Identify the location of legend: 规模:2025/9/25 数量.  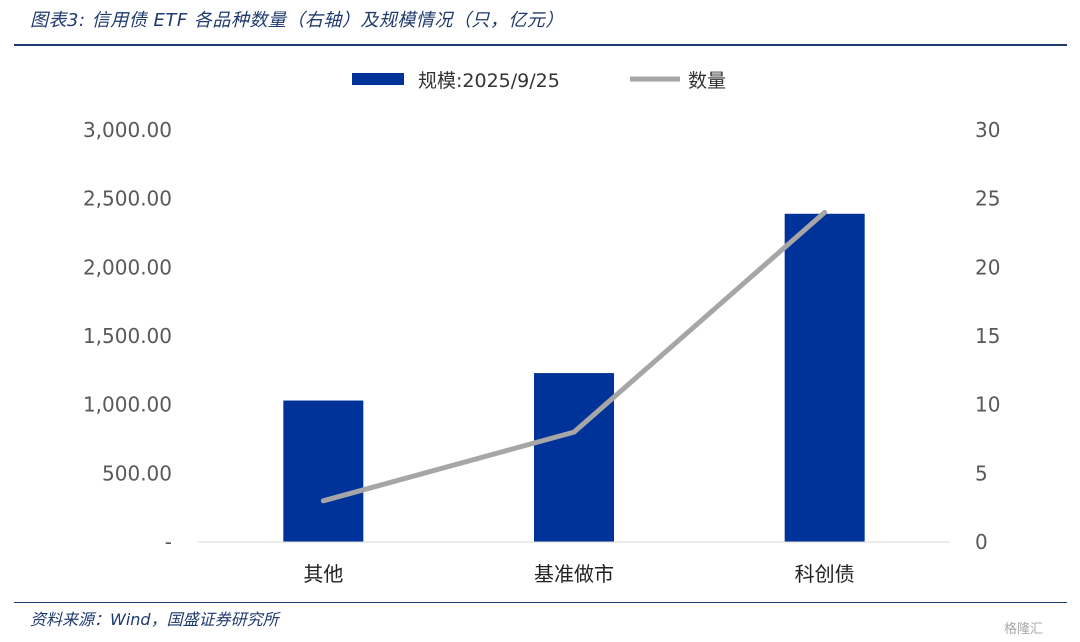
(539, 81).